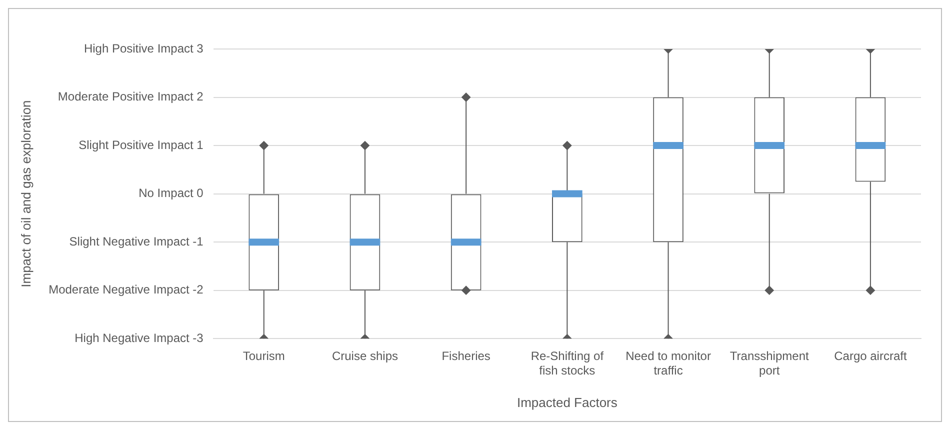 The image size is (950, 430). Describe the element at coordinates (171, 193) in the screenshot. I see `y-tick-label: No Impact 0` at that location.